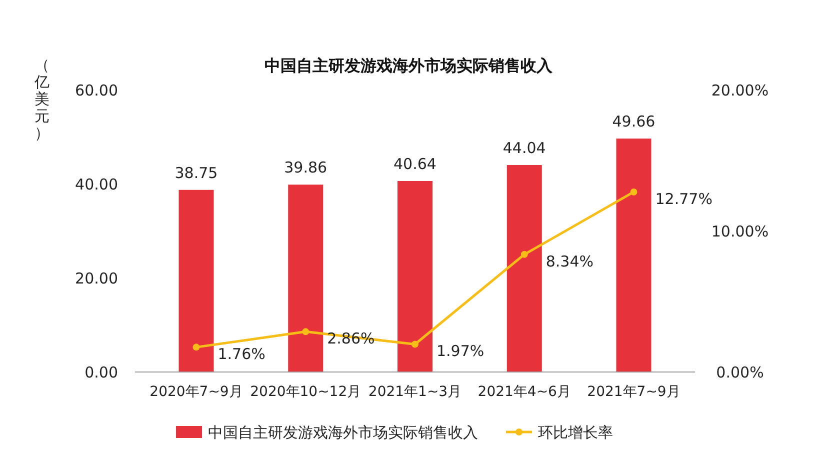 This screenshot has width=817, height=464. What do you see at coordinates (740, 372) in the screenshot?
I see `y2-tick-label: 0.00%` at bounding box center [740, 372].